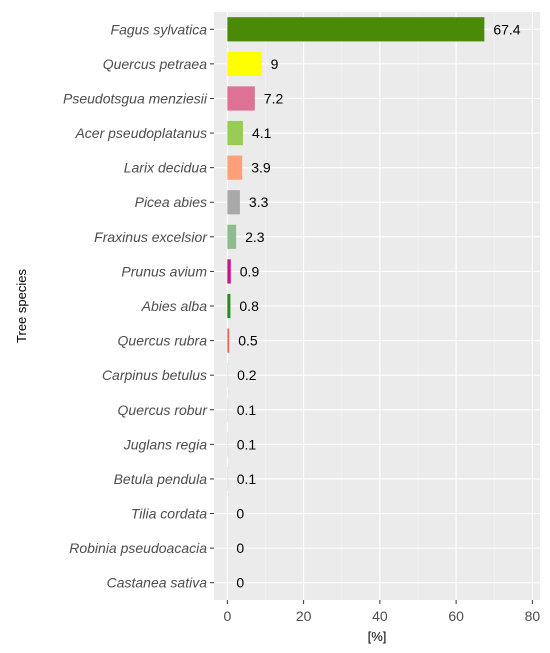  Describe the element at coordinates (155, 64) in the screenshot. I see `y-tick-label: Quercus petraea` at that location.